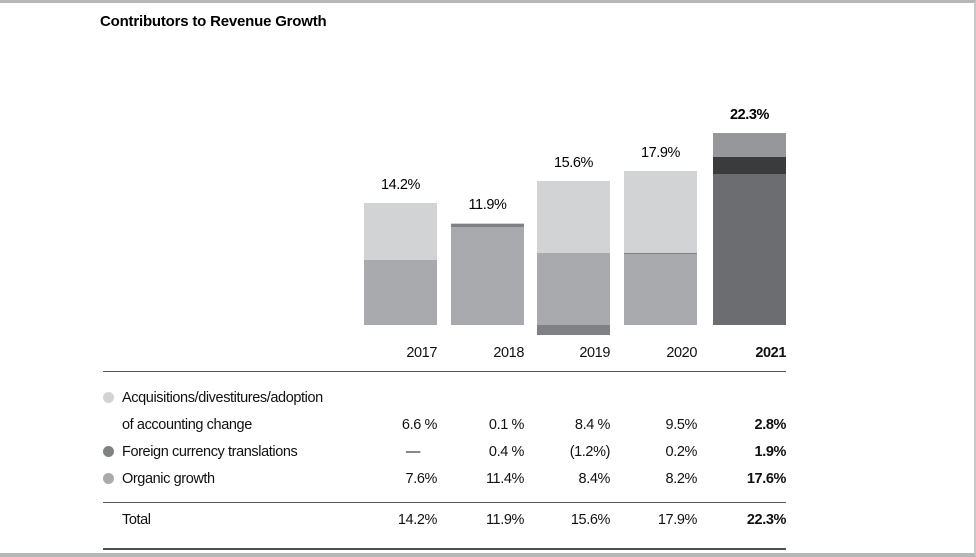  What do you see at coordinates (504, 479) in the screenshot?
I see `value-cell-organic-2018: 11.4%` at bounding box center [504, 479].